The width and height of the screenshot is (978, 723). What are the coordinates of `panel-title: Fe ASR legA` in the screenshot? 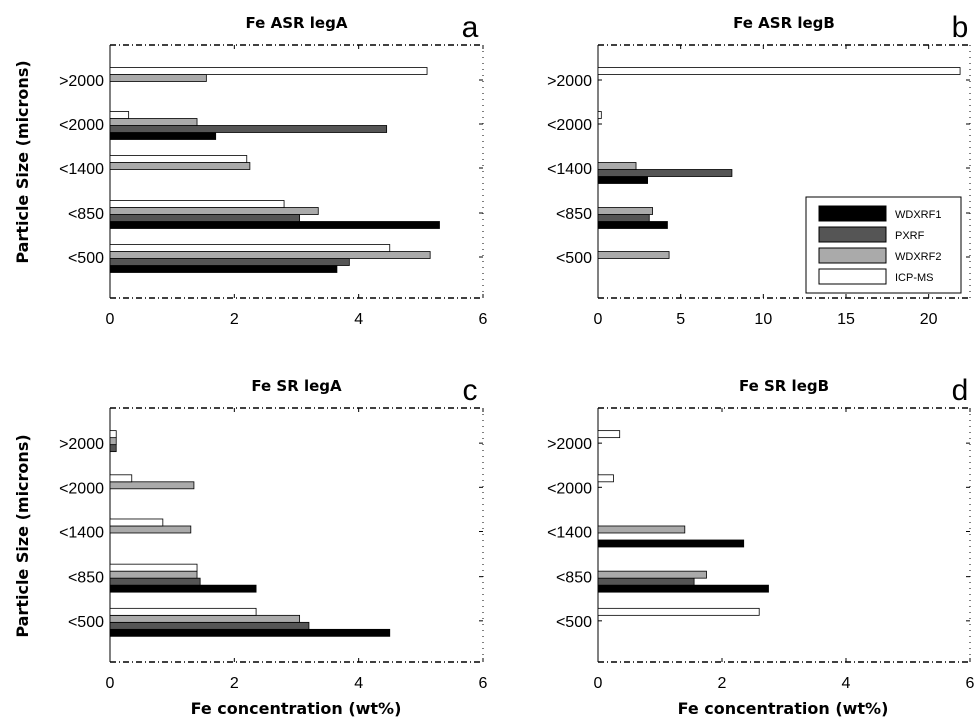 It's located at (297, 23).